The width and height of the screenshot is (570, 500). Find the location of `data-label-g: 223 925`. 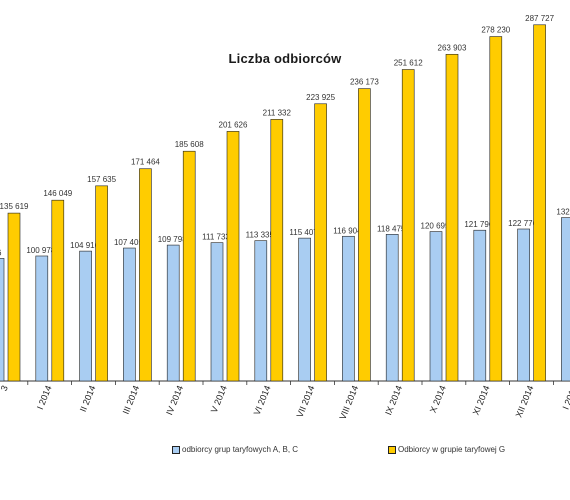

data-label-g: 223 925 is located at coordinates (320, 97).